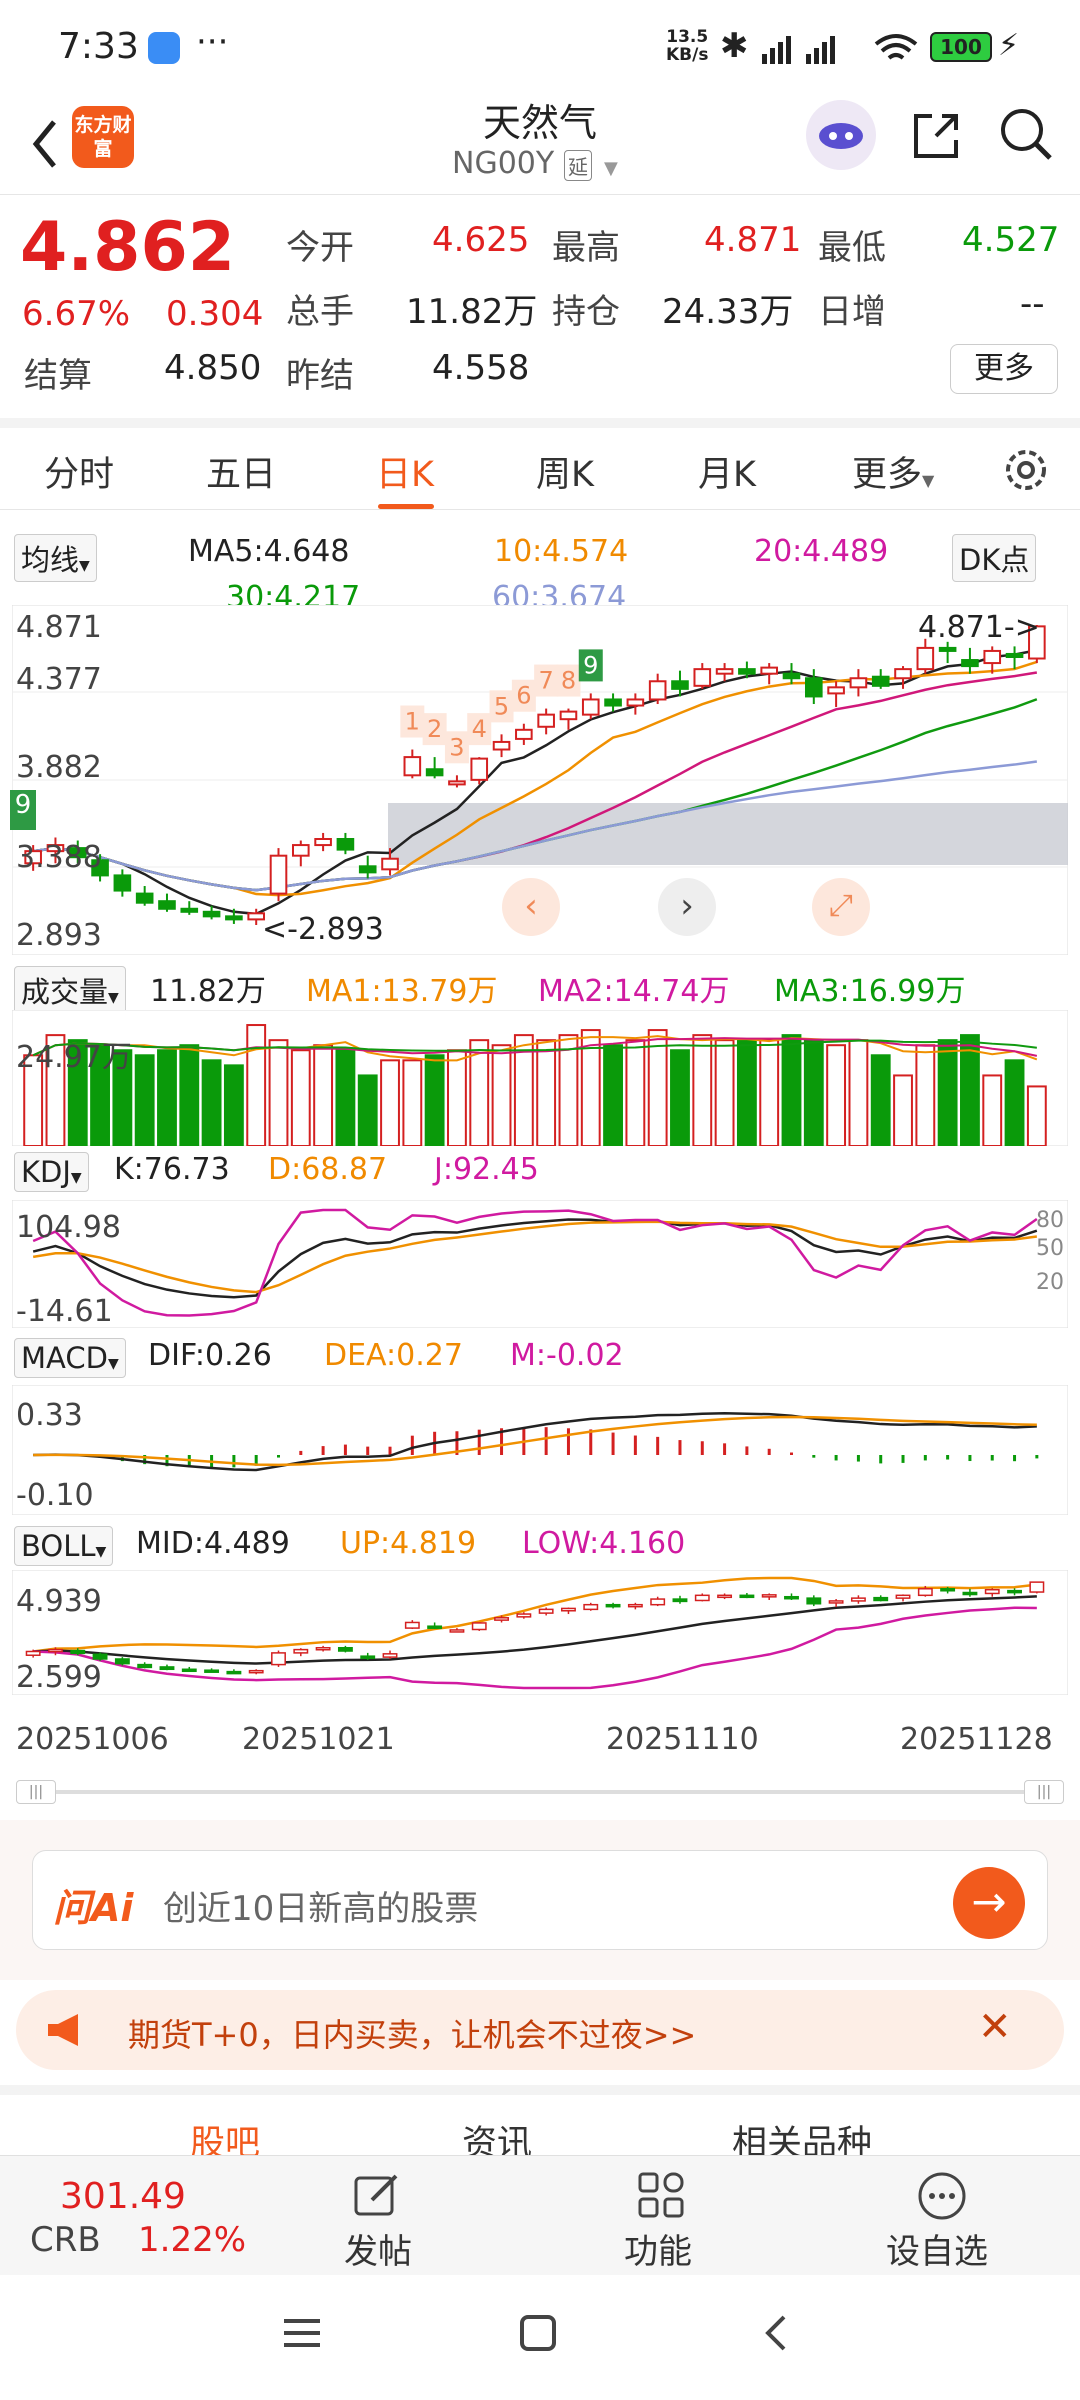 This screenshot has height=2400, width=1080. What do you see at coordinates (995, 2027) in the screenshot?
I see `close-icon: ✕` at bounding box center [995, 2027].